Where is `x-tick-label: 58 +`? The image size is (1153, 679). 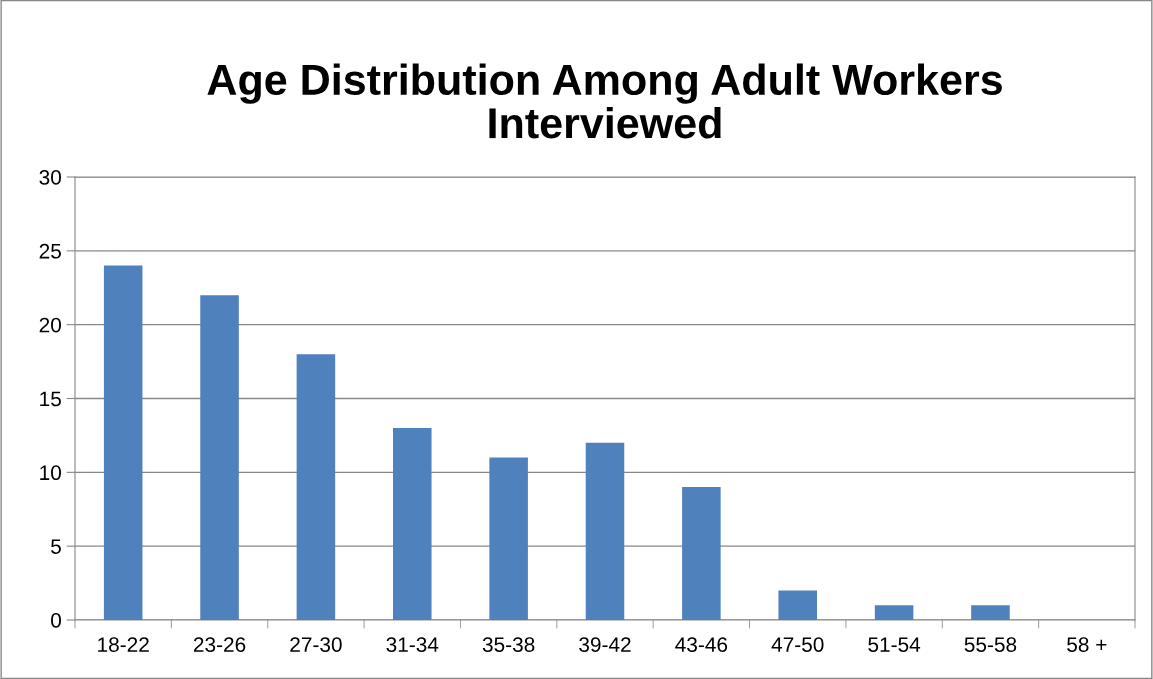
x-tick-label: 58 + is located at coordinates (1087, 644).